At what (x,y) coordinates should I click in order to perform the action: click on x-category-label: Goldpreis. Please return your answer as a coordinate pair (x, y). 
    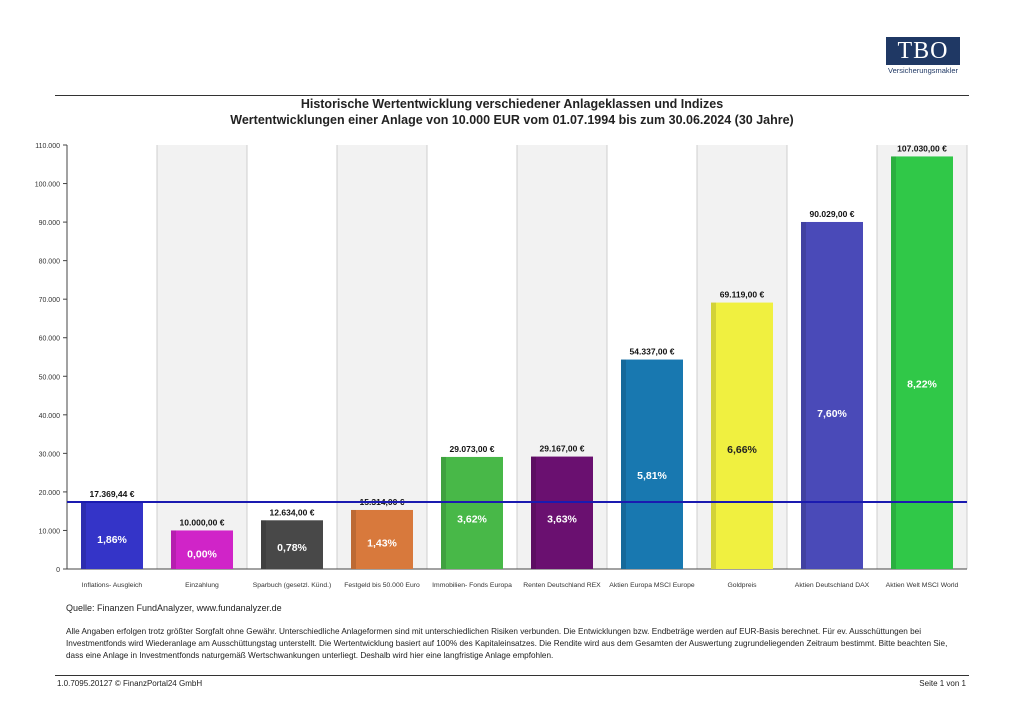
    Looking at the image, I should click on (742, 585).